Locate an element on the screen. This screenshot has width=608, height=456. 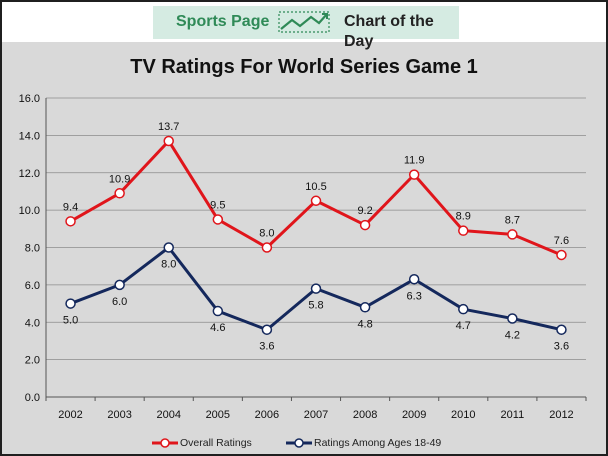
y-tick-label: 2.0 is located at coordinates (32, 361).